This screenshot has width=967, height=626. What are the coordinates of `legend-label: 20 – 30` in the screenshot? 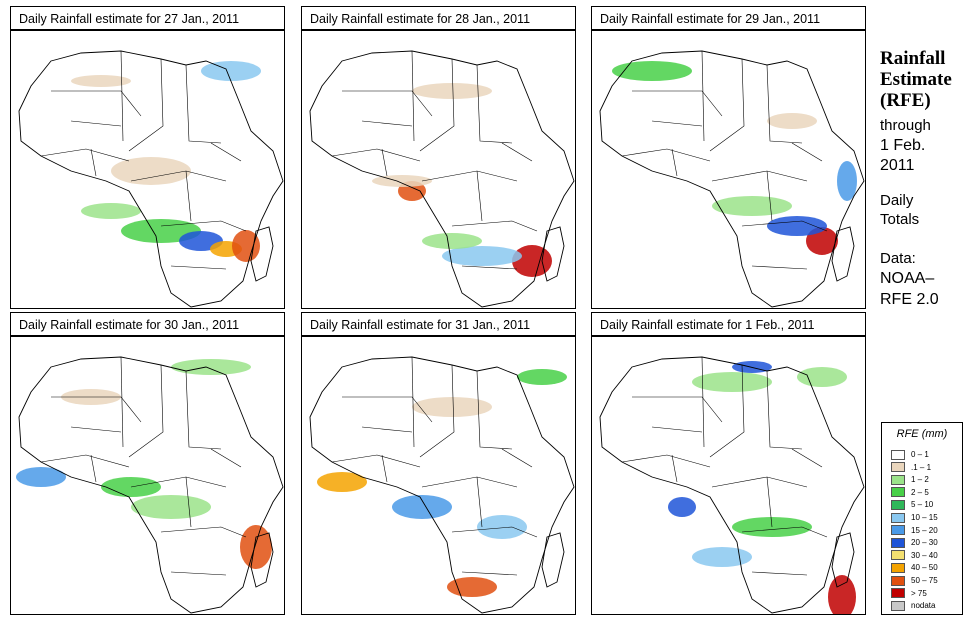 It's located at (924, 543).